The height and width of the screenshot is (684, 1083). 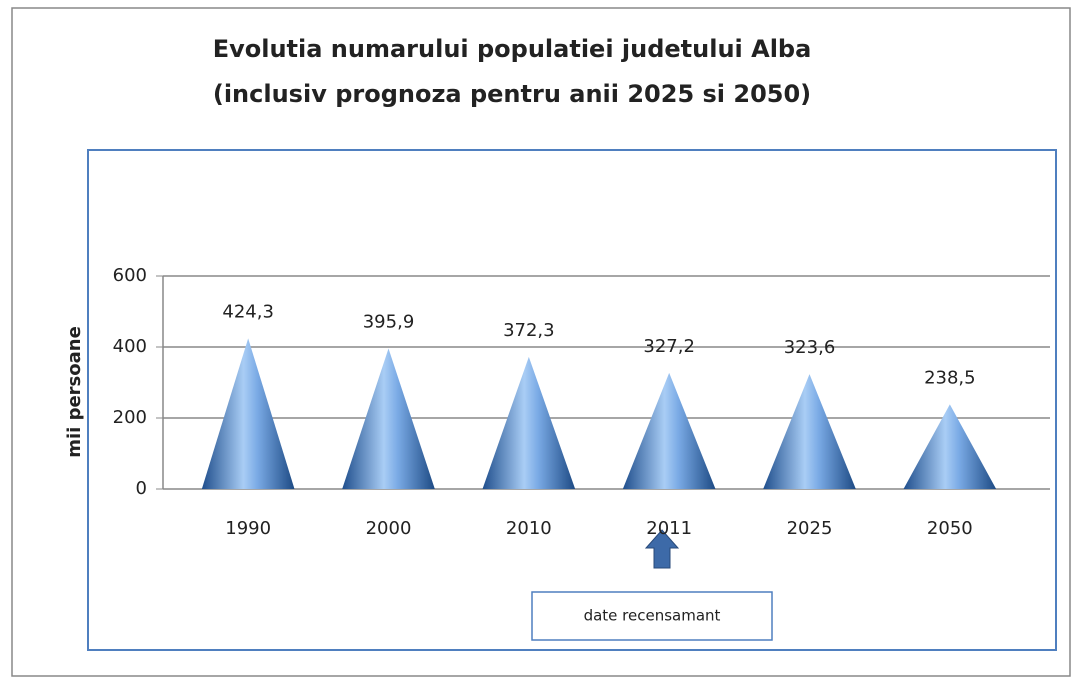 What do you see at coordinates (529, 330) in the screenshot?
I see `value-label: 372,3` at bounding box center [529, 330].